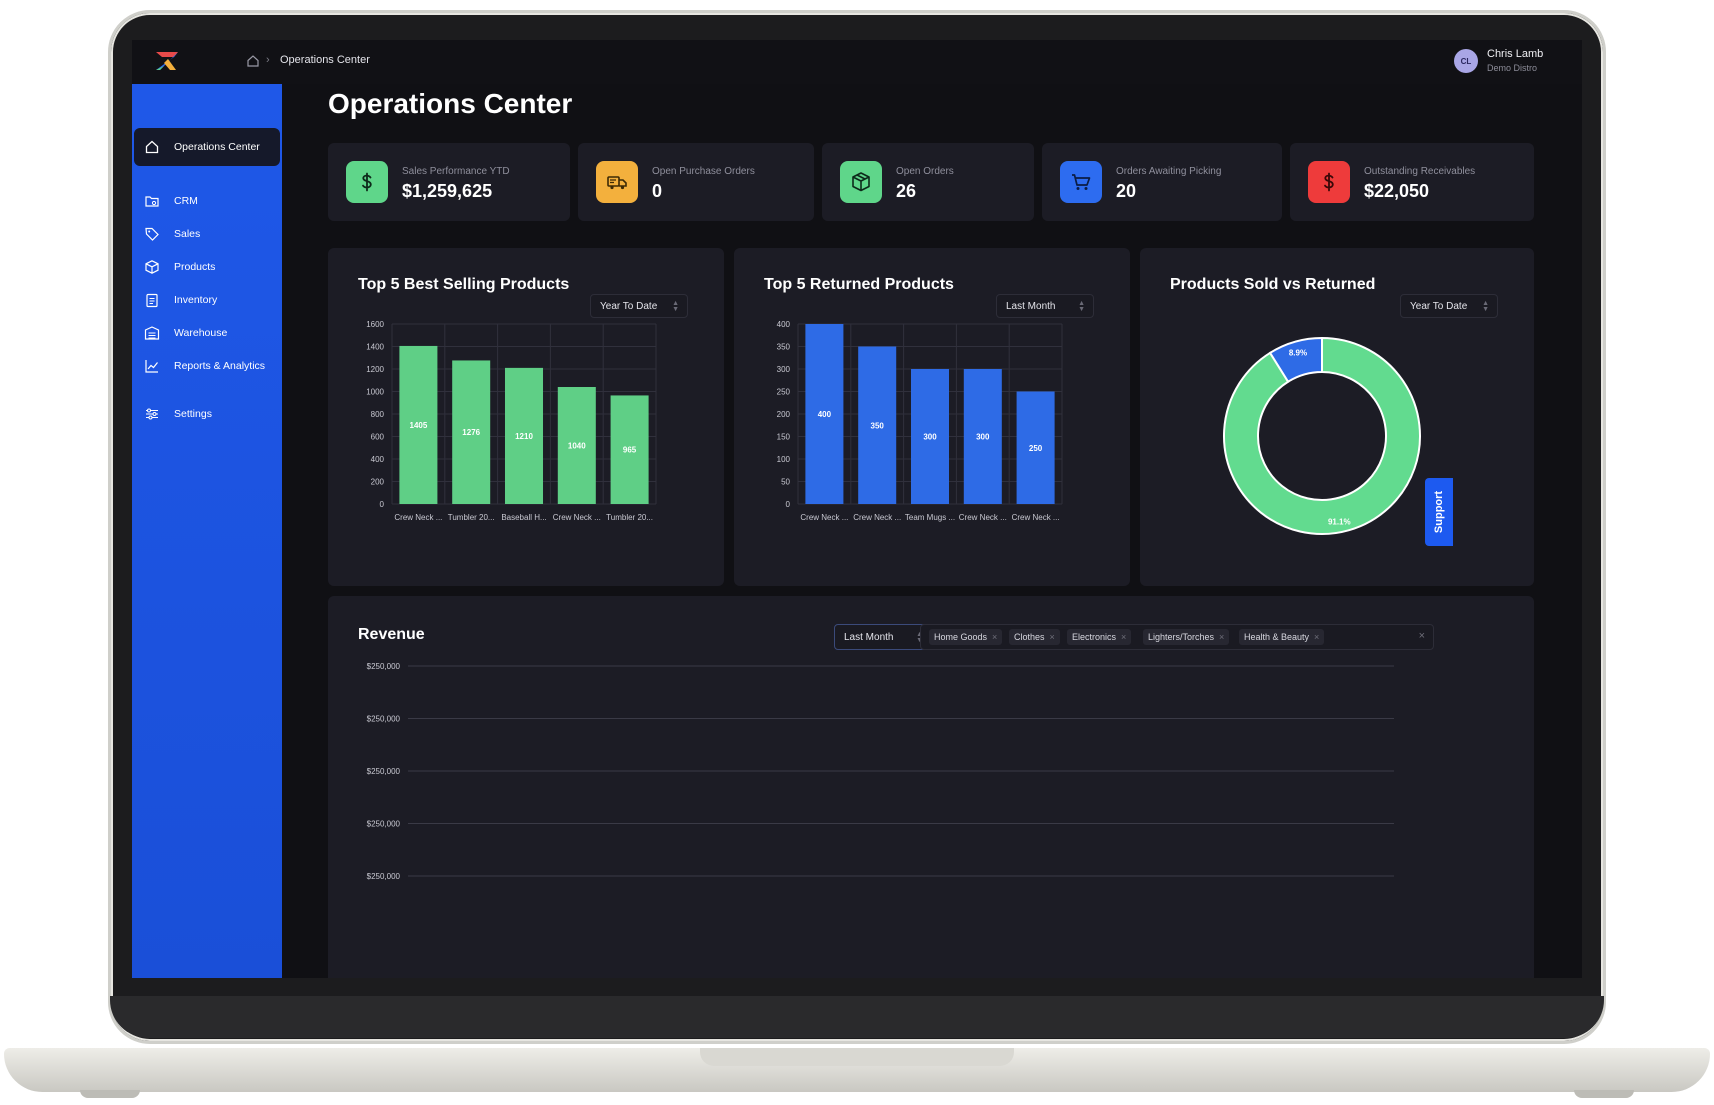 The image size is (1714, 1105). Describe the element at coordinates (1162, 182) in the screenshot. I see `kpi-card-orders-awaiting-picking: Orders Awaiting Picking 20` at that location.